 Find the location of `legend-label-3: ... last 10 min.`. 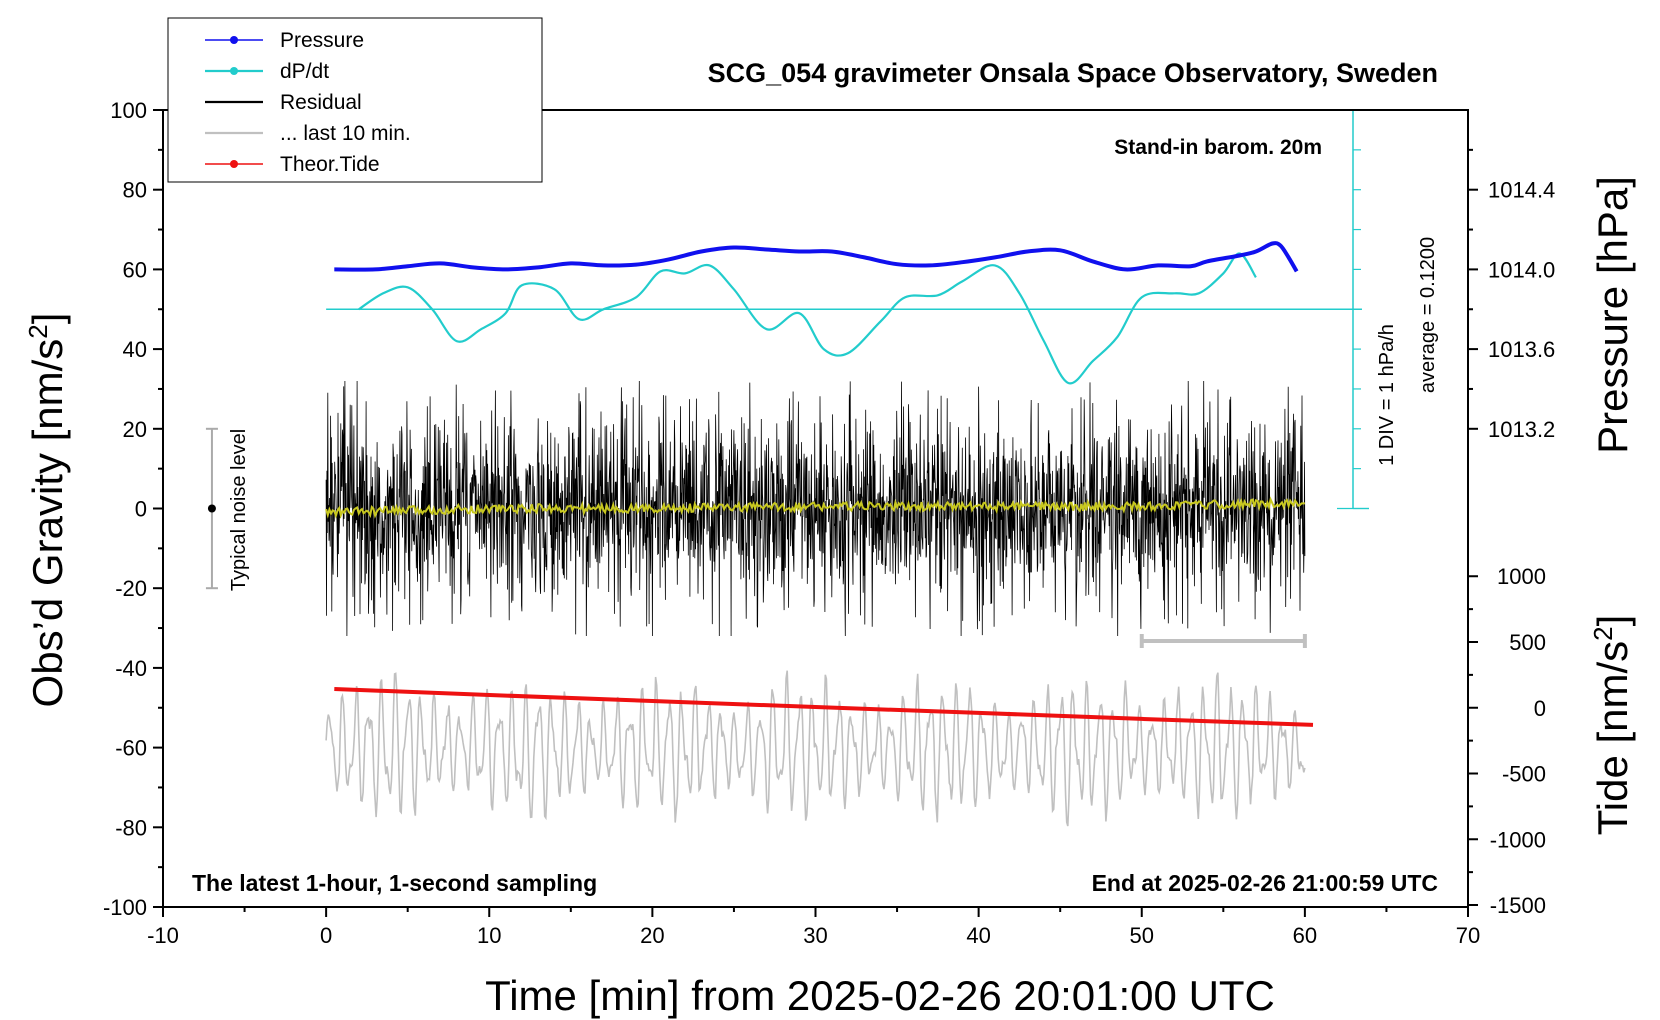

legend-label-3: ... last 10 min. is located at coordinates (345, 133).